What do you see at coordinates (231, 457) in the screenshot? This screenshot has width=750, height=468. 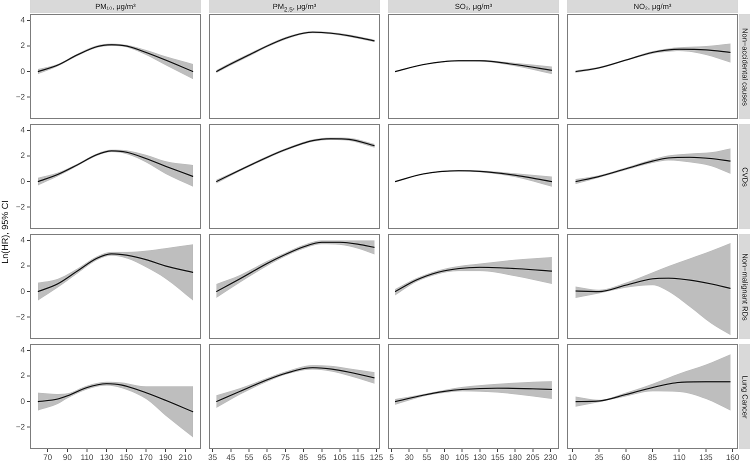 I see `x-tick-label: 45` at bounding box center [231, 457].